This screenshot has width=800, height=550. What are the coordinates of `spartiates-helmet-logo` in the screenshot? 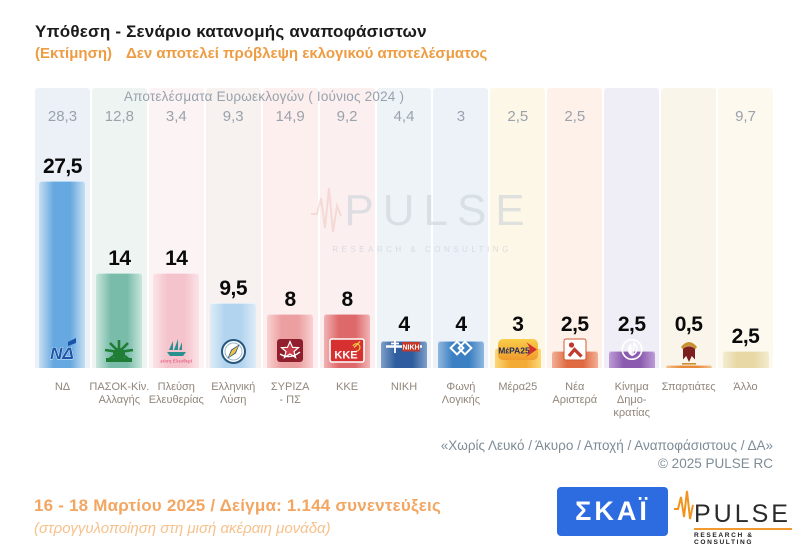 It's located at (688, 351).